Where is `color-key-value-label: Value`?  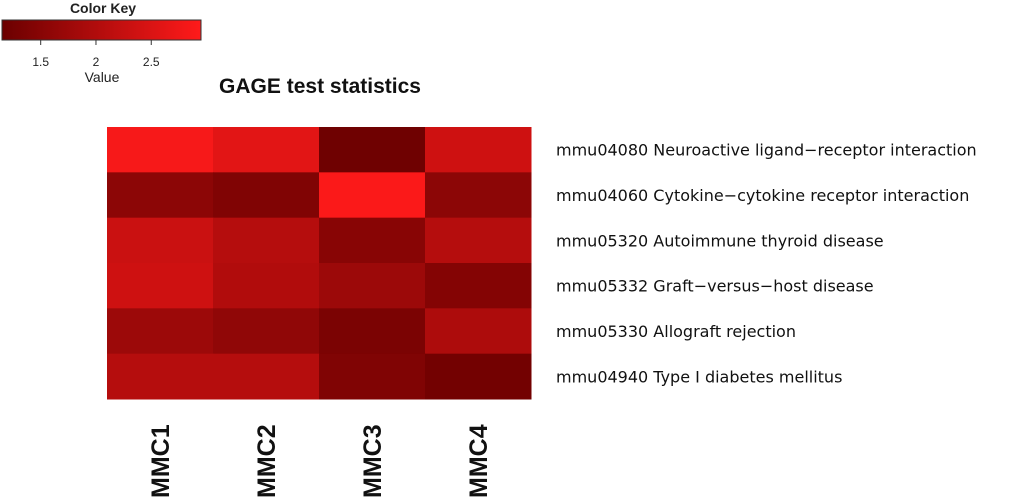 color-key-value-label: Value is located at coordinates (102, 77).